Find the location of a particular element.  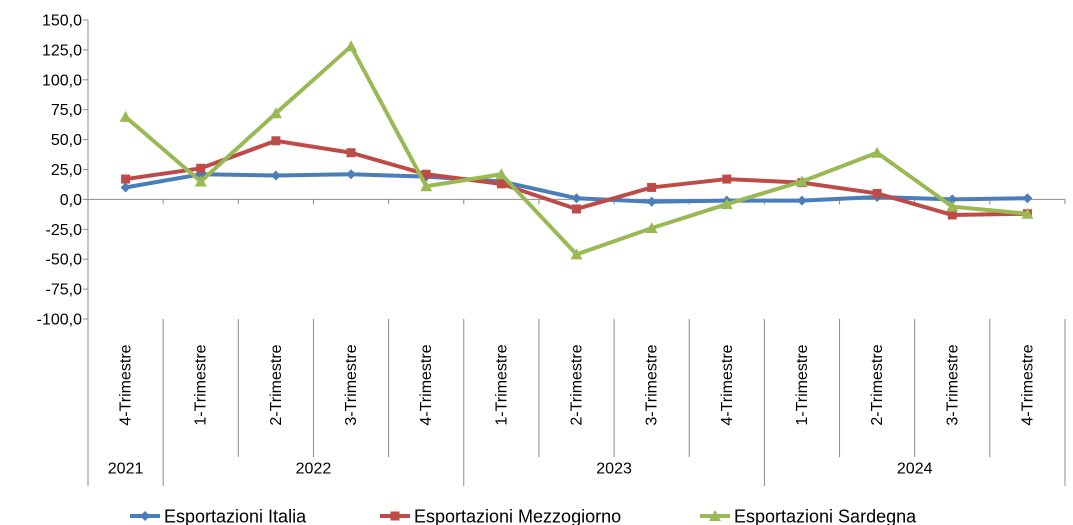

series-line is located at coordinates (576, 177).